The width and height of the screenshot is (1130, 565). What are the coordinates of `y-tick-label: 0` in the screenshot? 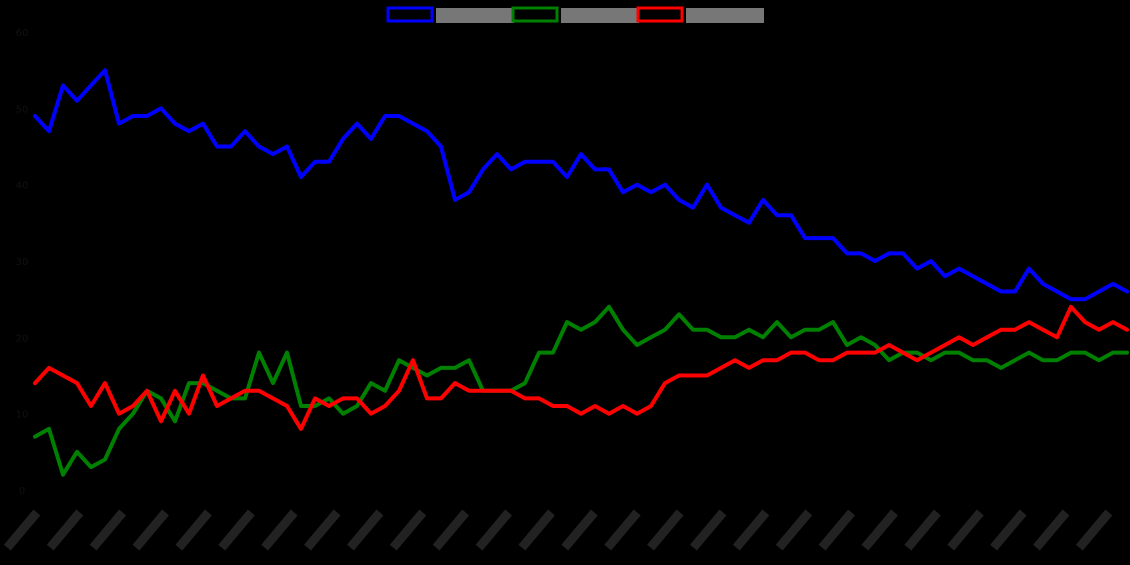 It's located at (22, 491).